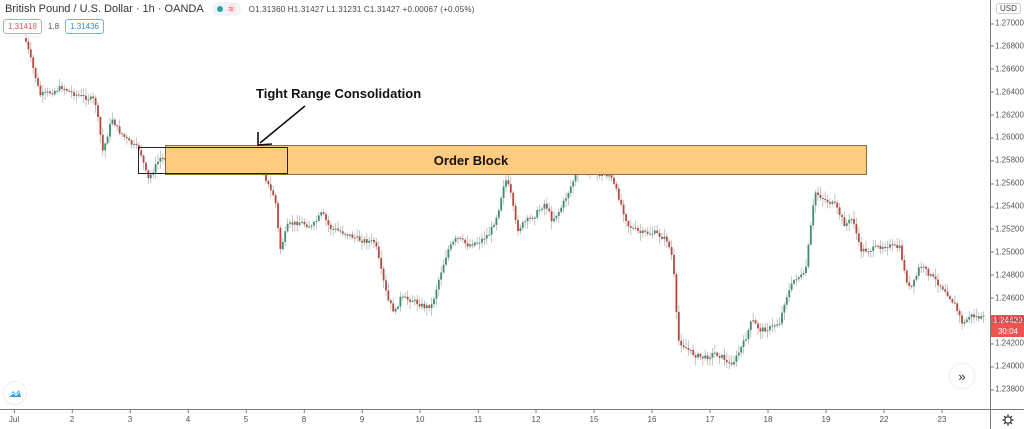 The height and width of the screenshot is (429, 1024). Describe the element at coordinates (188, 417) in the screenshot. I see `time-tick: 4` at that location.